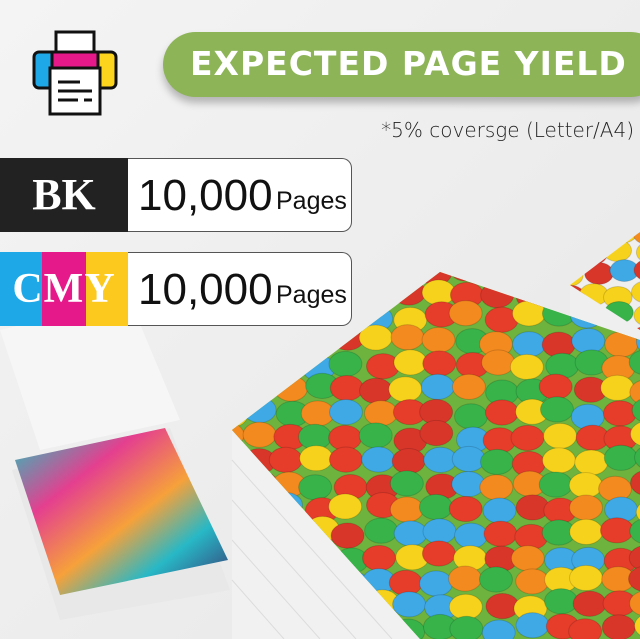 The width and height of the screenshot is (640, 639). I want to click on yellow-swatch, so click(107, 289).